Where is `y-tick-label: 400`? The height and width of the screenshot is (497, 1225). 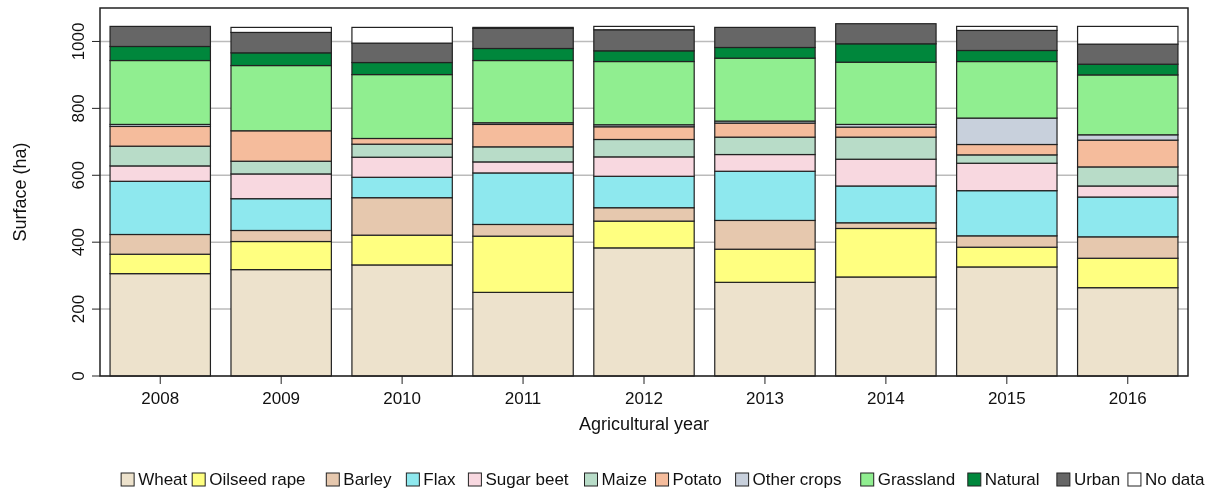
y-tick-label: 400 is located at coordinates (78, 242).